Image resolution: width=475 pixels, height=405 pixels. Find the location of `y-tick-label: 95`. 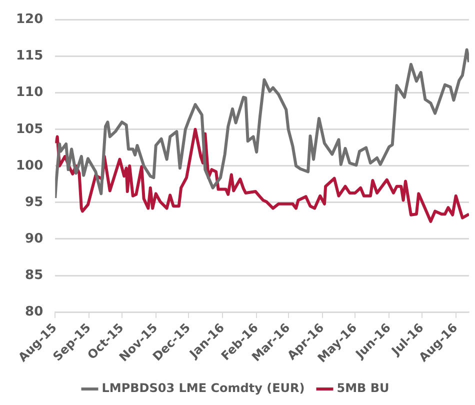

y-tick-label: 95 is located at coordinates (34, 202).